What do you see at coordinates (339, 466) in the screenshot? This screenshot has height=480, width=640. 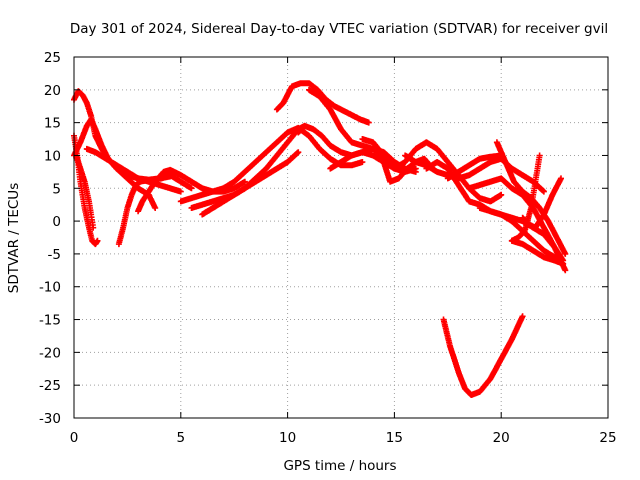 I see `x-axis-label: GPS time / hours` at bounding box center [339, 466].